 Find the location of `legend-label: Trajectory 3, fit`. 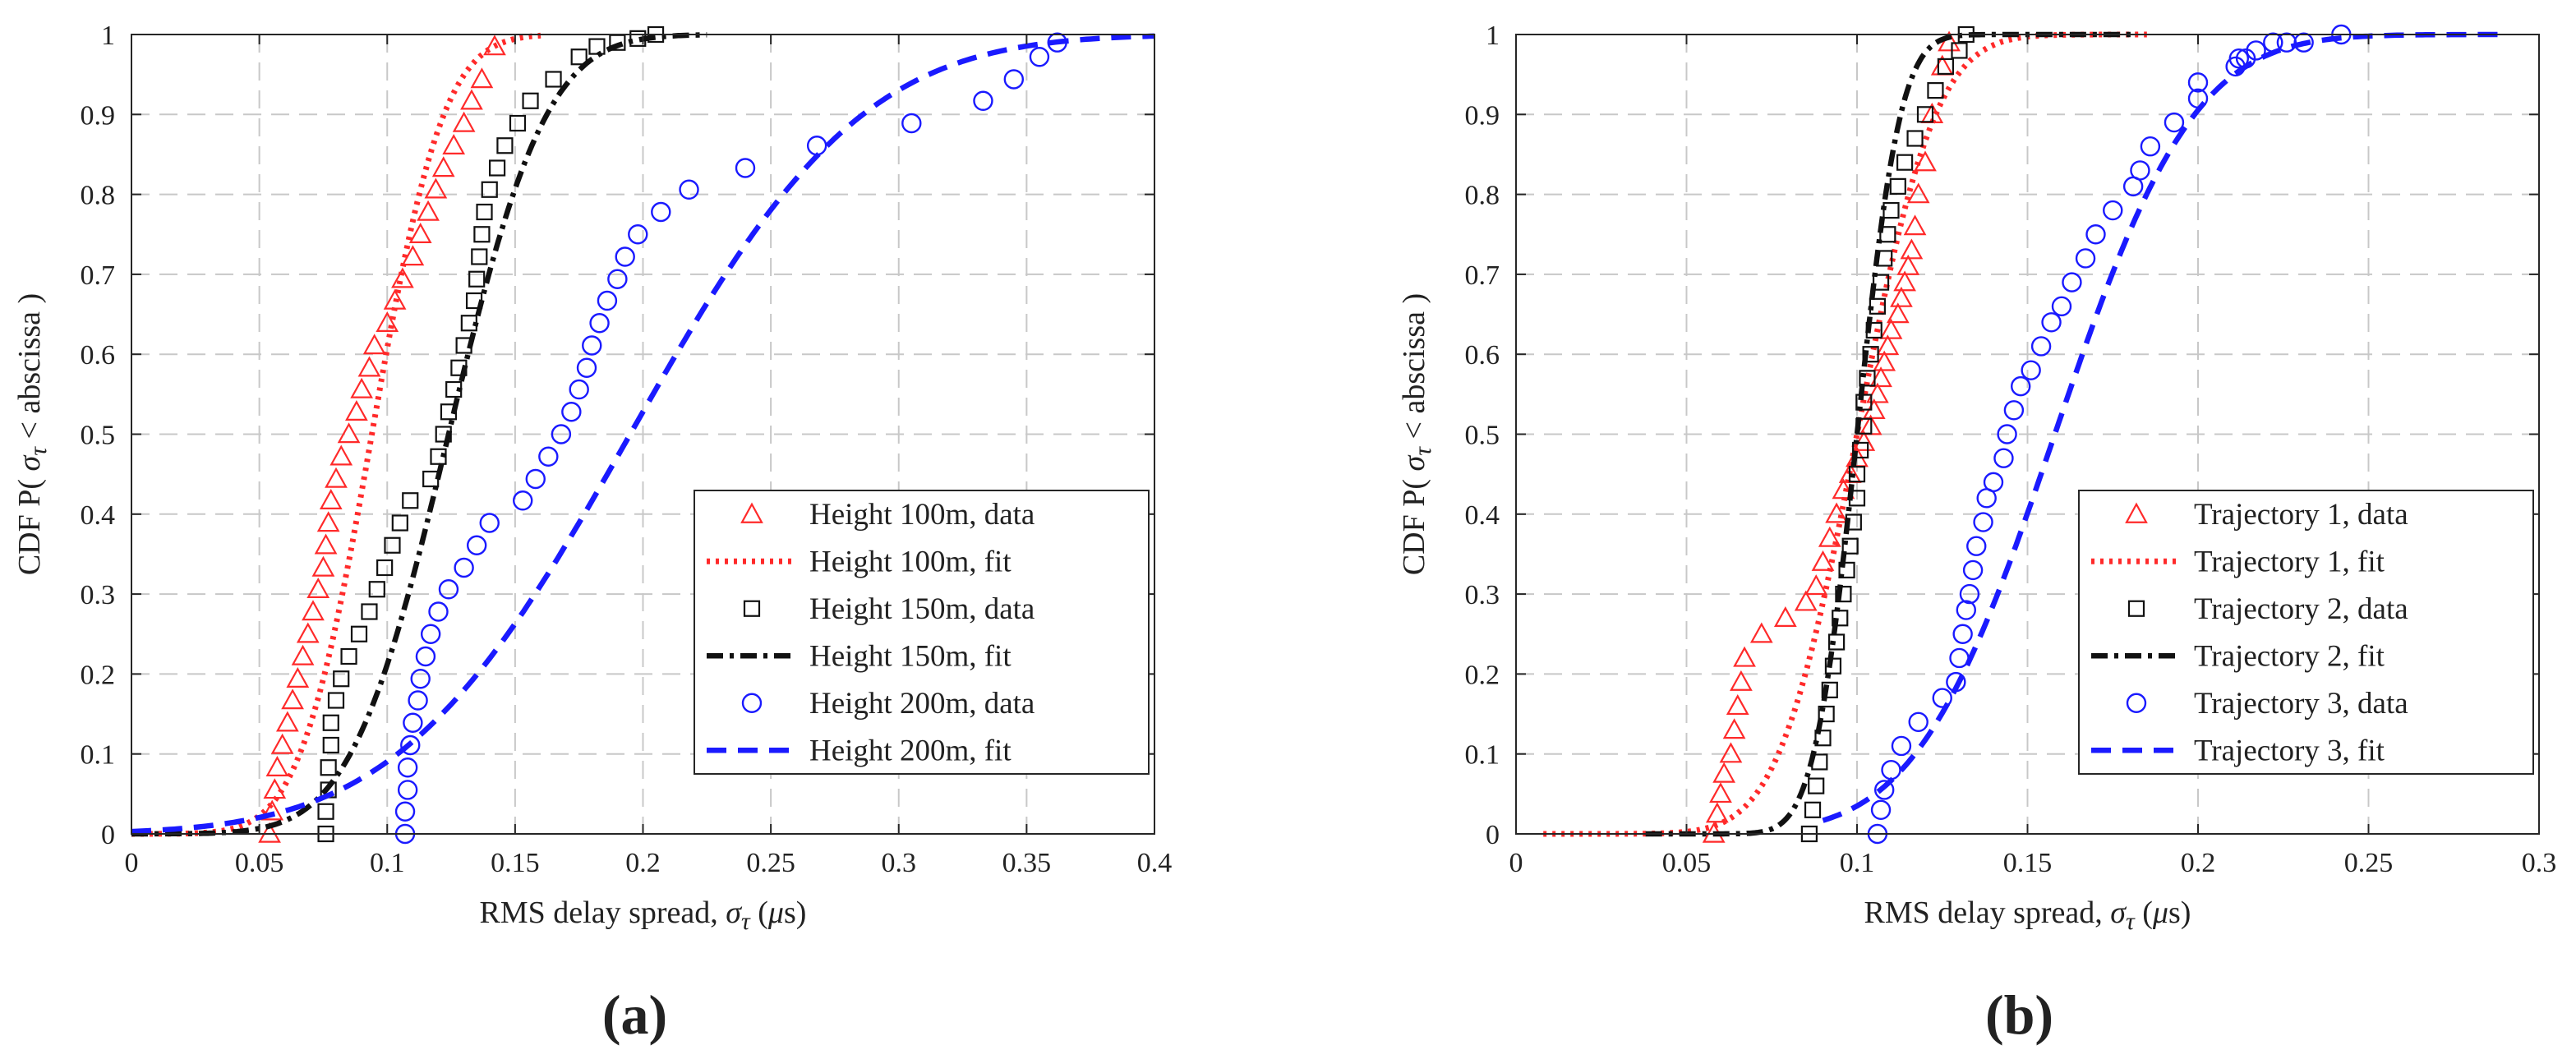

legend-label: Trajectory 3, fit is located at coordinates (2289, 750).